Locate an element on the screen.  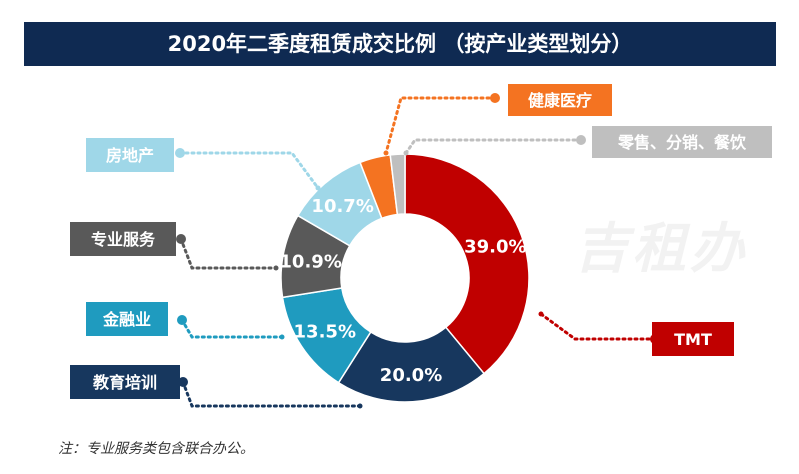
category-label-5: 健康医疗 is located at coordinates (560, 100).